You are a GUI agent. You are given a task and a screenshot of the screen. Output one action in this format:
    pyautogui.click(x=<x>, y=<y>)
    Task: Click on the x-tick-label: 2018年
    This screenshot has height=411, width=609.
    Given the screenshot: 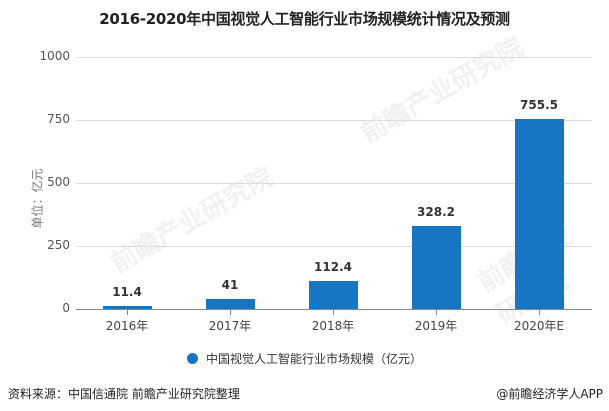 What is the action you would take?
    pyautogui.click(x=333, y=326)
    